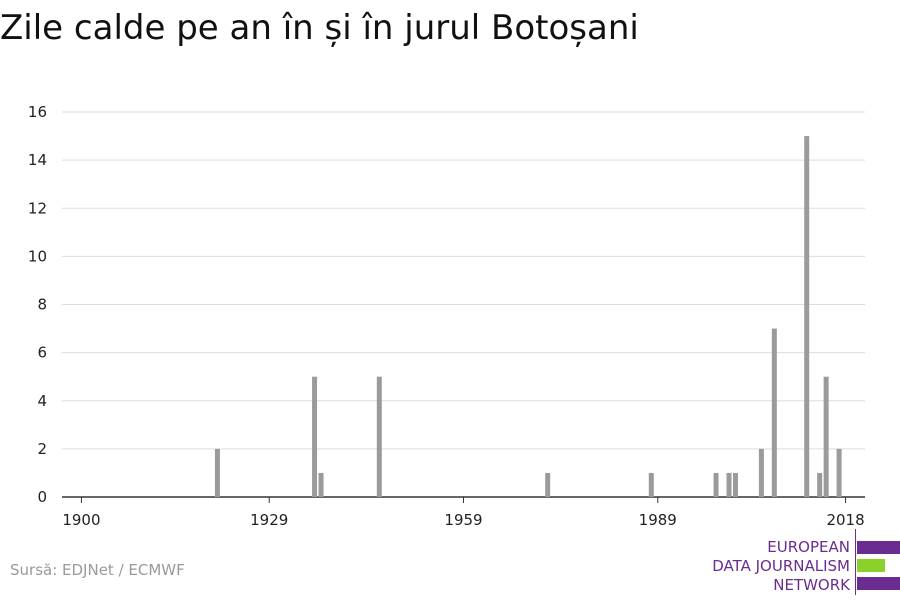 The width and height of the screenshot is (900, 600). What do you see at coordinates (321, 484) in the screenshot?
I see `bar-1937` at bounding box center [321, 484].